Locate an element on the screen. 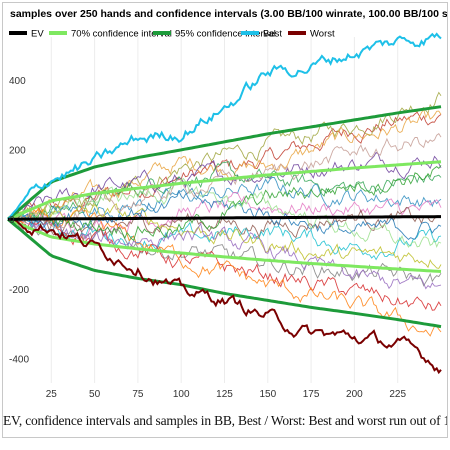  x-tick-label-1: 50 is located at coordinates (95, 394).